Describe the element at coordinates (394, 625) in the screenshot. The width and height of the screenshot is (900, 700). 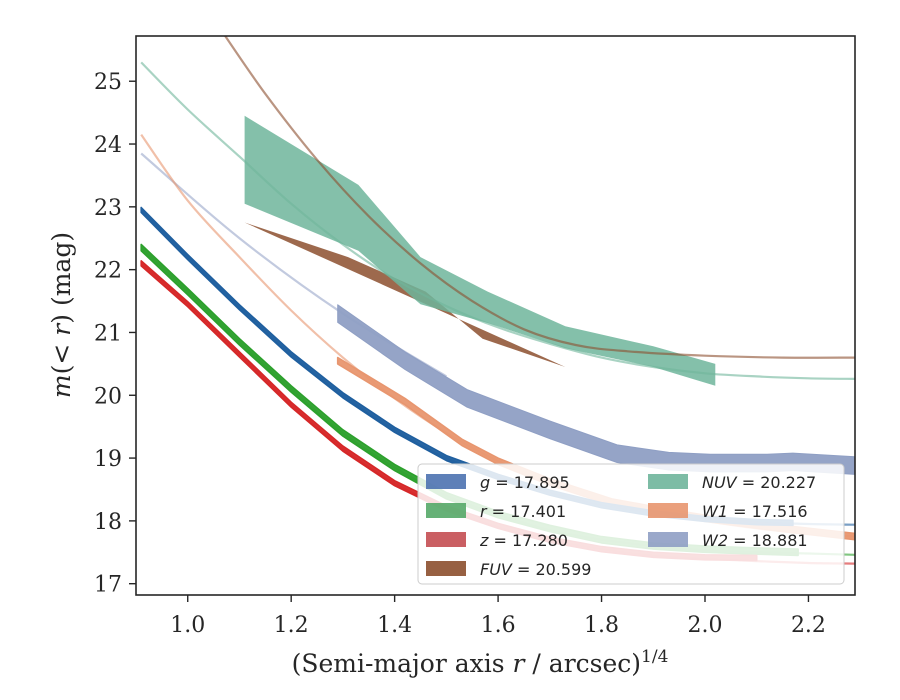
I see `x-tick-label: 1.4` at that location.